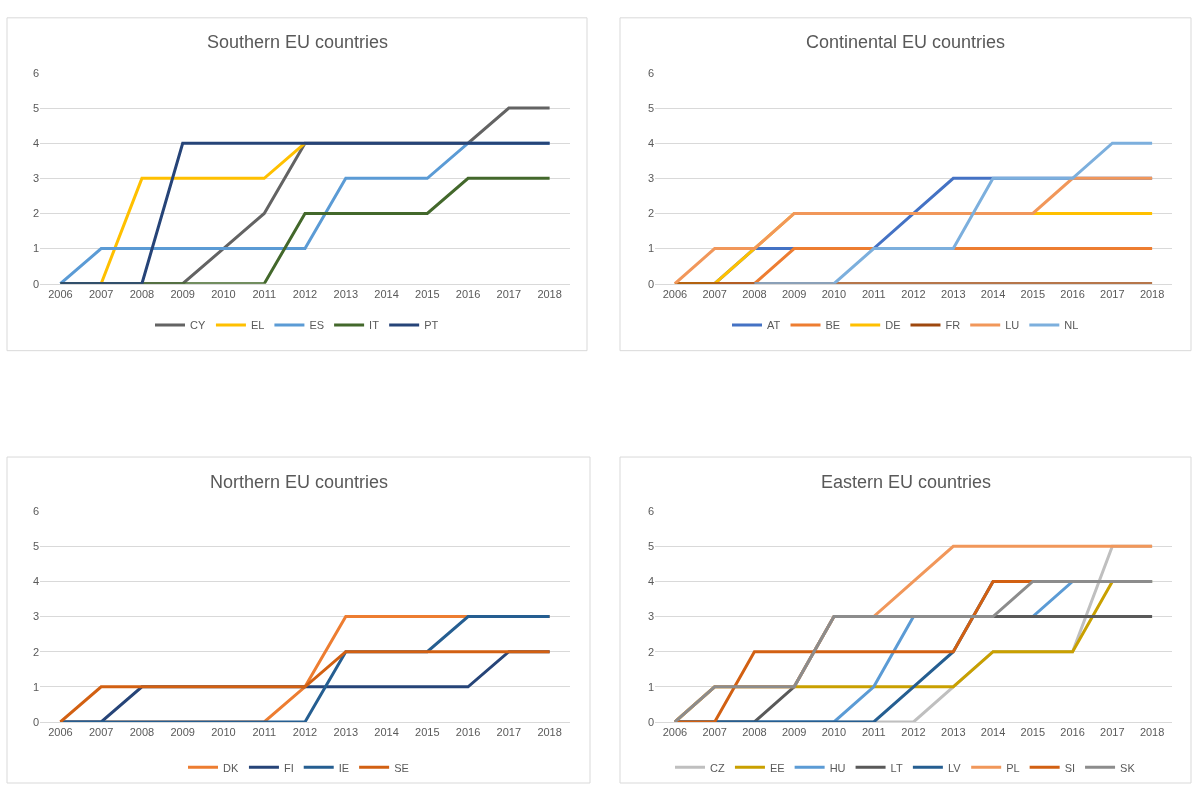  Describe the element at coordinates (896, 767) in the screenshot. I see `legend-label: LT` at that location.